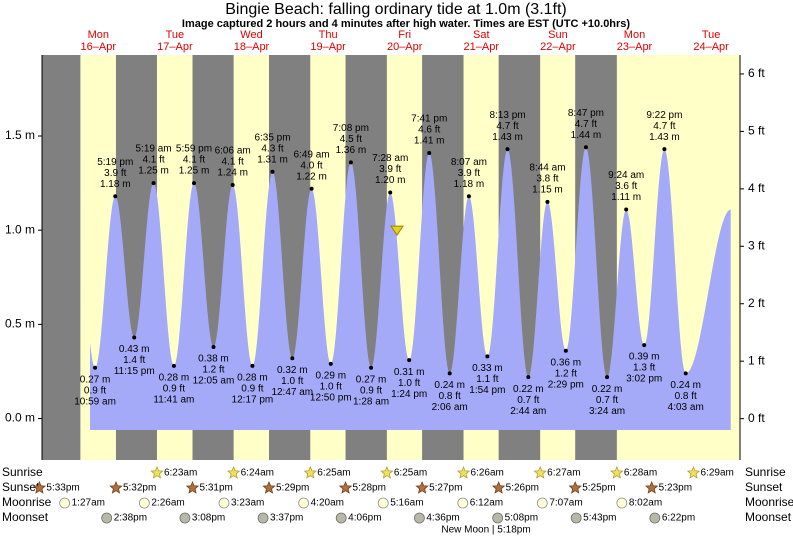  Describe the element at coordinates (586, 113) in the screenshot. I see `tide-time: 8:47 pm` at that location.